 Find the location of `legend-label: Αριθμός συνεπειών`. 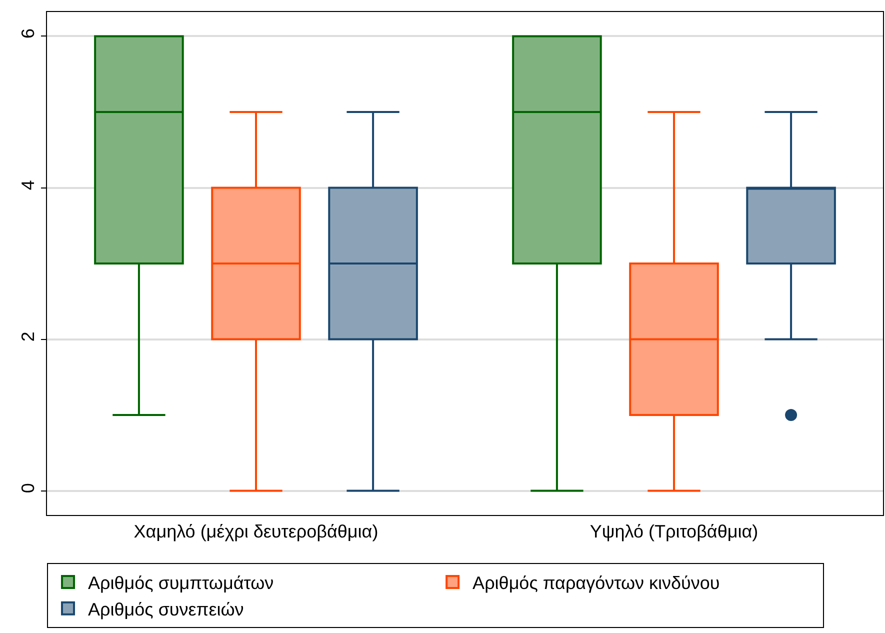

legend-label: Αριθμός συνεπειών is located at coordinates (166, 609).